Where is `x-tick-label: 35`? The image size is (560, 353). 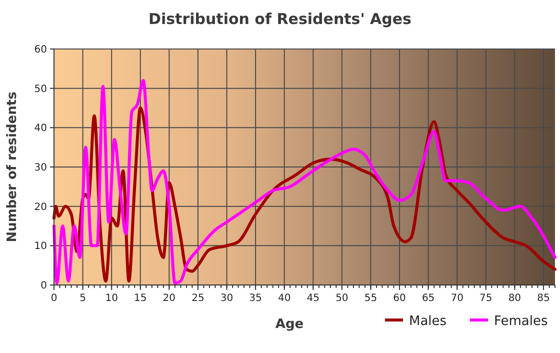 x-tick-label: 35 is located at coordinates (255, 298).